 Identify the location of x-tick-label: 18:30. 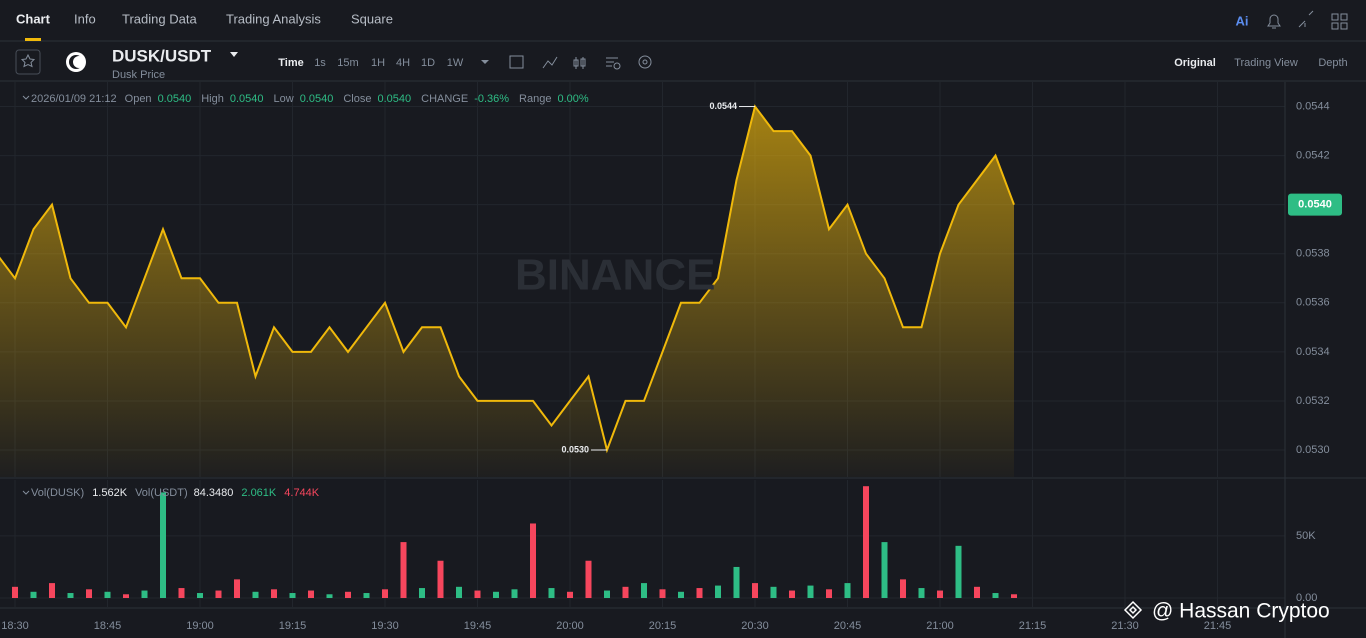
(15, 626).